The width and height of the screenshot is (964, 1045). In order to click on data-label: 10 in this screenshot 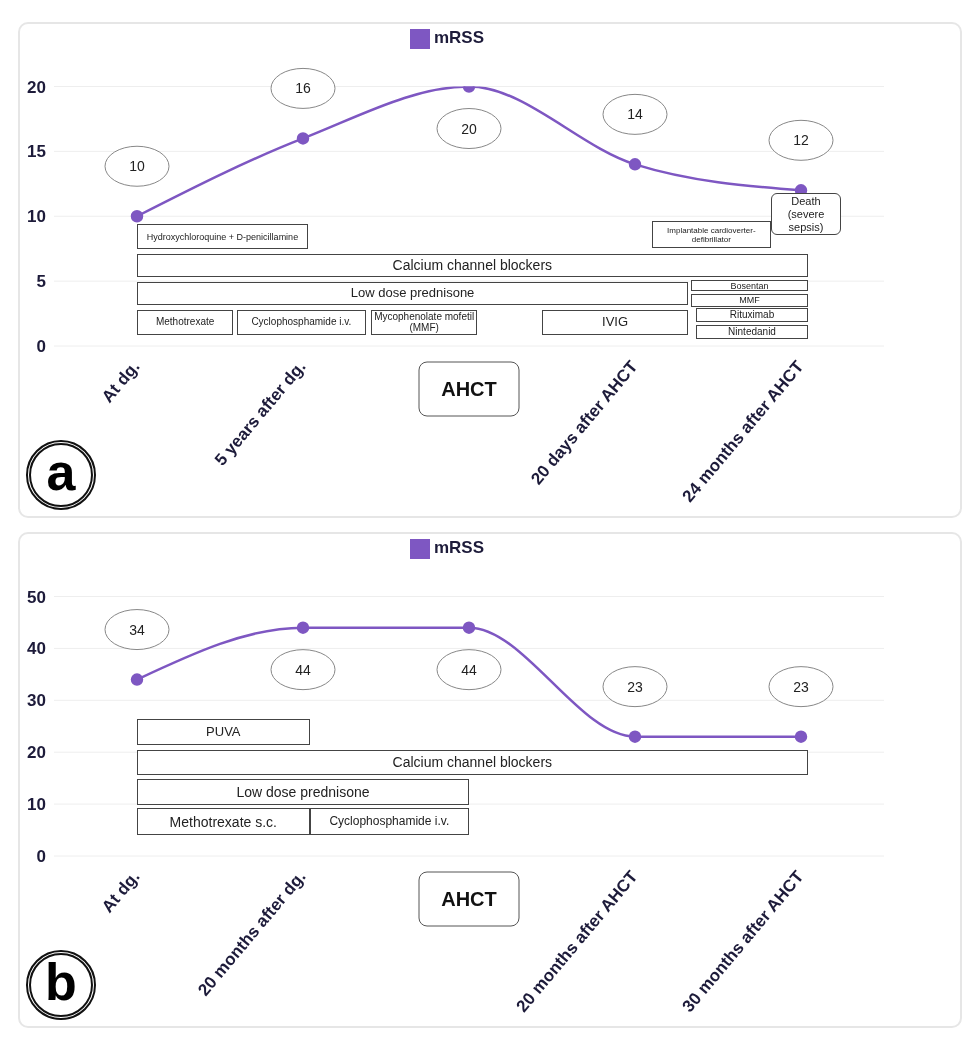, I will do `click(137, 166)`.